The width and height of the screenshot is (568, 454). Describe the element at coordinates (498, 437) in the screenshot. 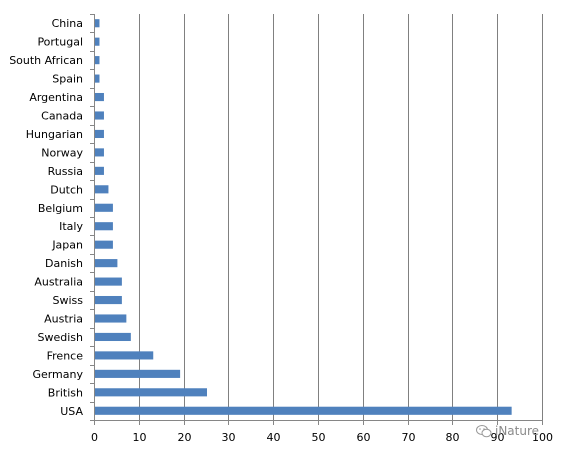

I see `x-tick-label: 90` at that location.